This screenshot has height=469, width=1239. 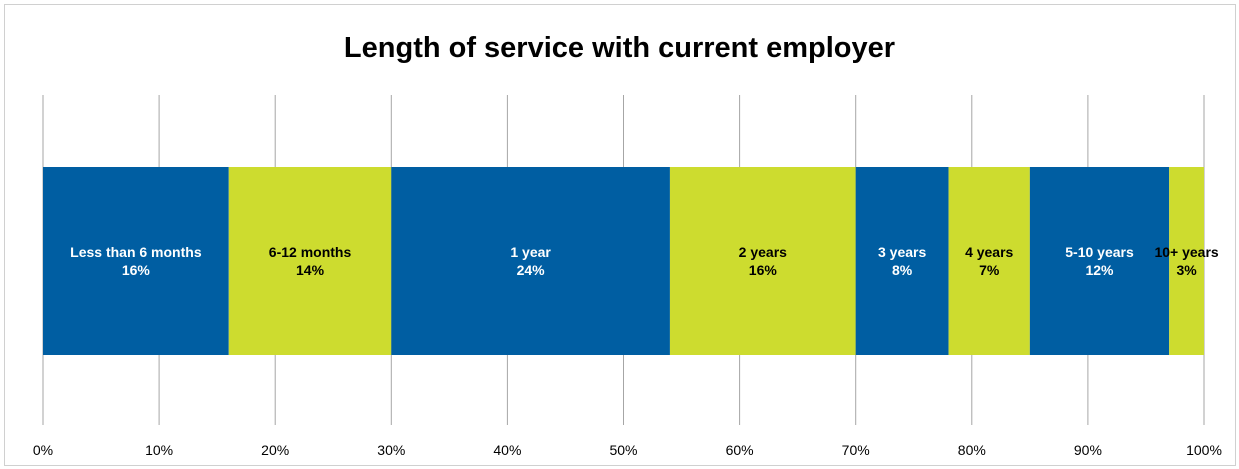 I want to click on x-axis-ticks: 0% 10% 20% 30% 40% 50% 60% 70% 80% 90% 100%, so click(x=627, y=450).